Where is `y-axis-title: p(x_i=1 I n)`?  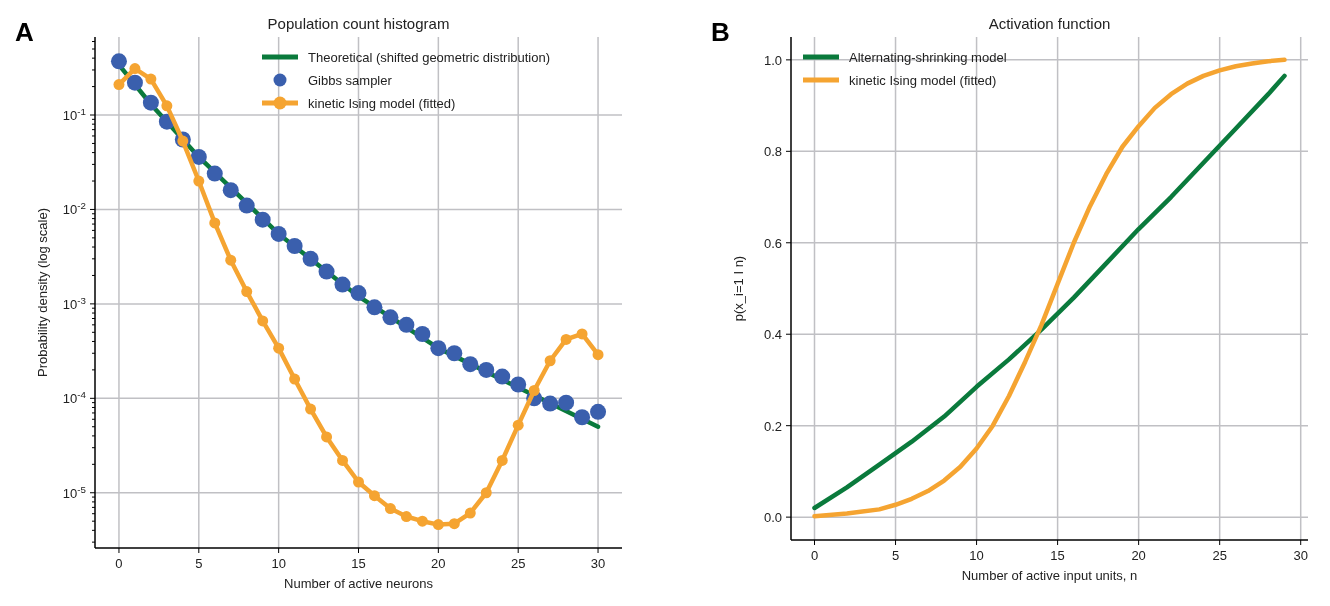
y-axis-title: p(x_i=1 I n) is located at coordinates (738, 288).